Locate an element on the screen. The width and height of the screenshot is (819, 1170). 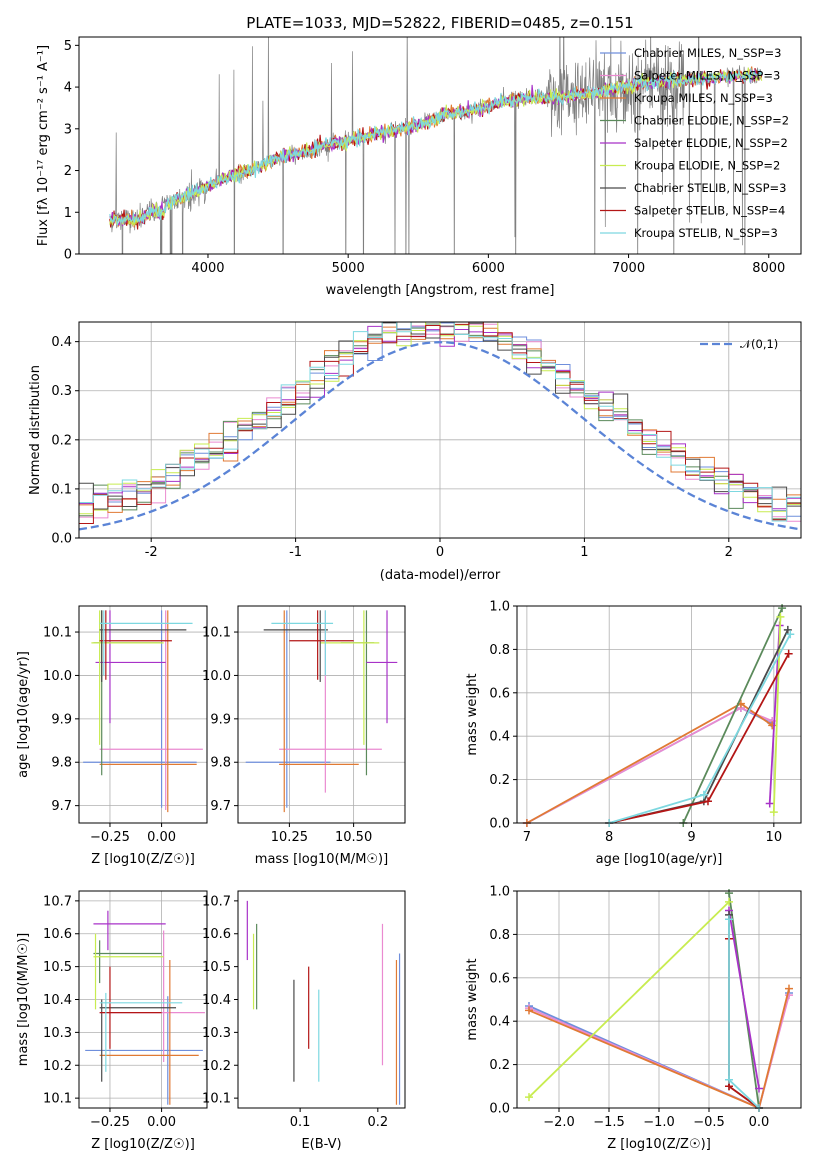
x-tick-label: 8 is located at coordinates (609, 837).